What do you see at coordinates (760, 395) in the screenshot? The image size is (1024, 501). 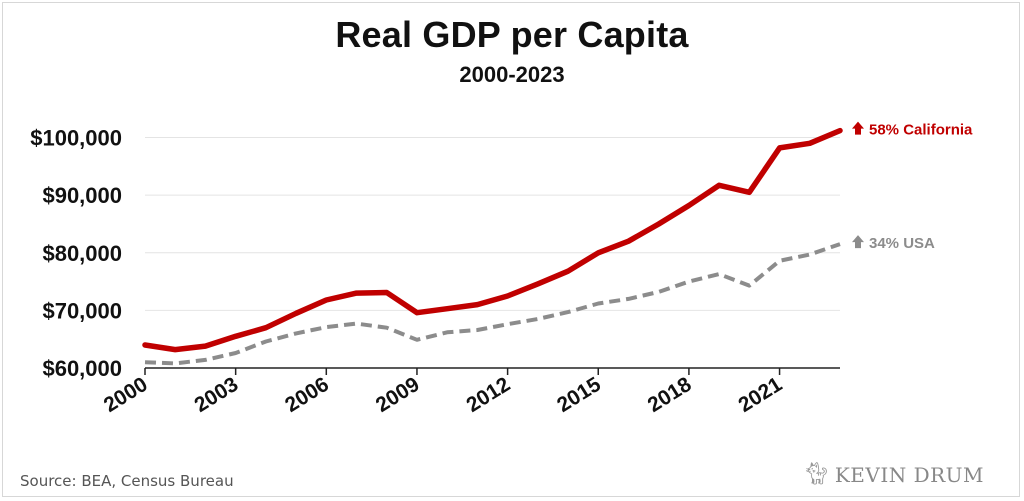 I see `x-tick-label: 2021` at bounding box center [760, 395].